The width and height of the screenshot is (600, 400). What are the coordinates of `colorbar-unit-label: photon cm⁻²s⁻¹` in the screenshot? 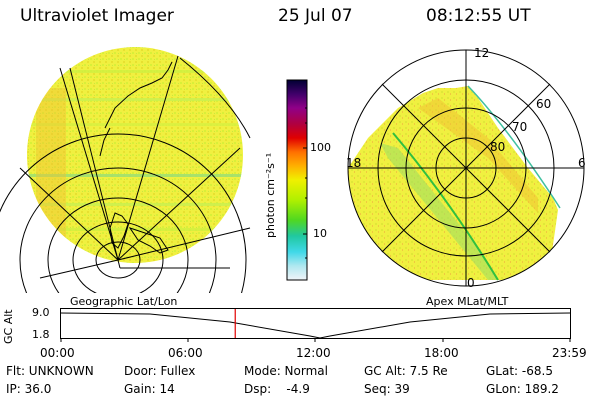 It's located at (270, 195).